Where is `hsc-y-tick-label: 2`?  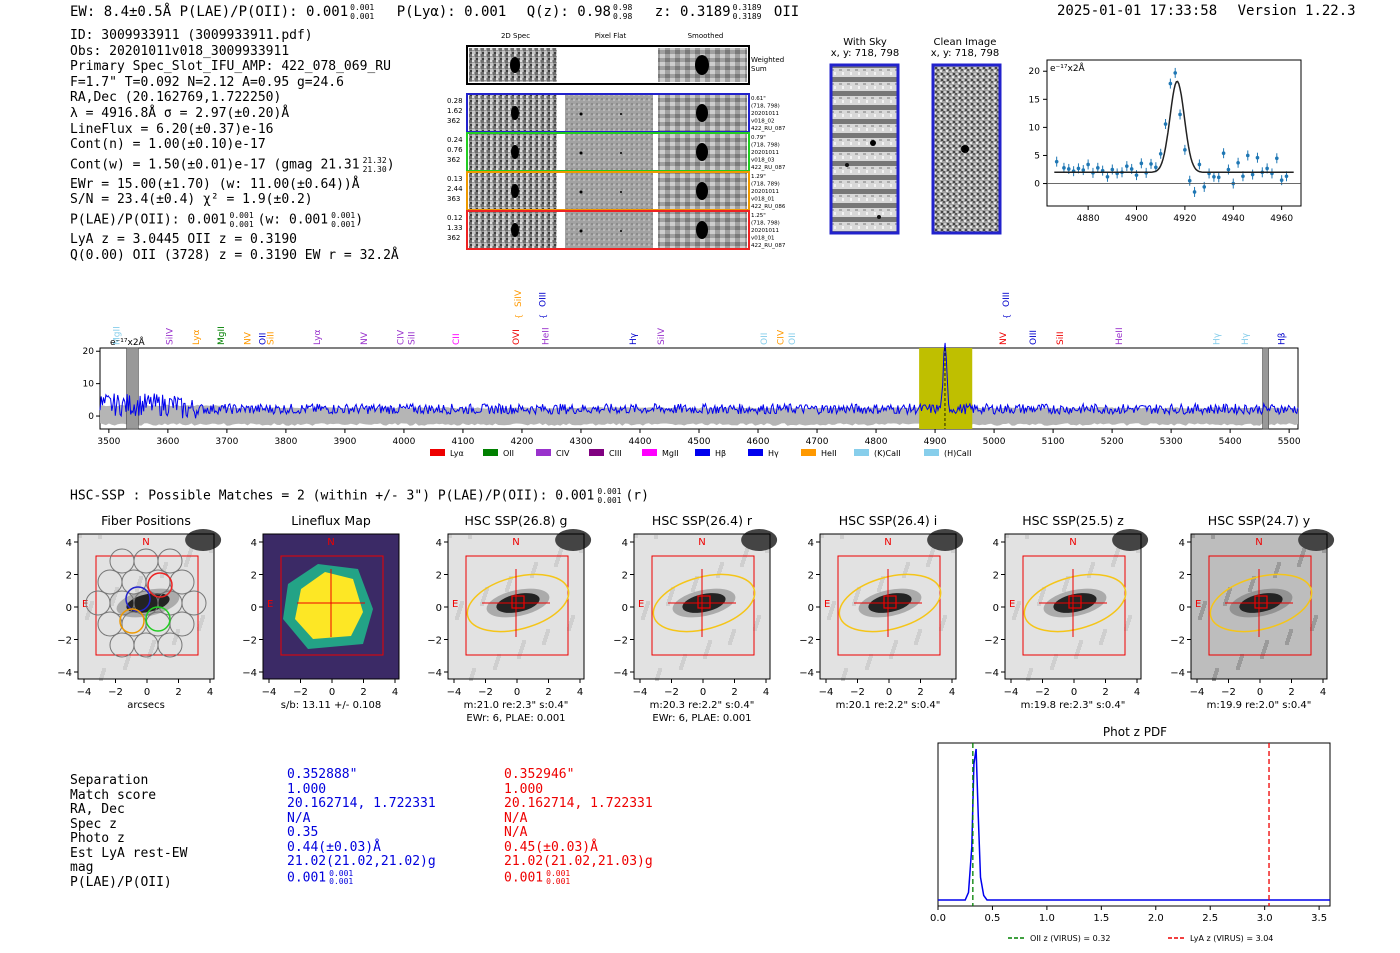 hsc-y-tick-label: 2 is located at coordinates (625, 576).